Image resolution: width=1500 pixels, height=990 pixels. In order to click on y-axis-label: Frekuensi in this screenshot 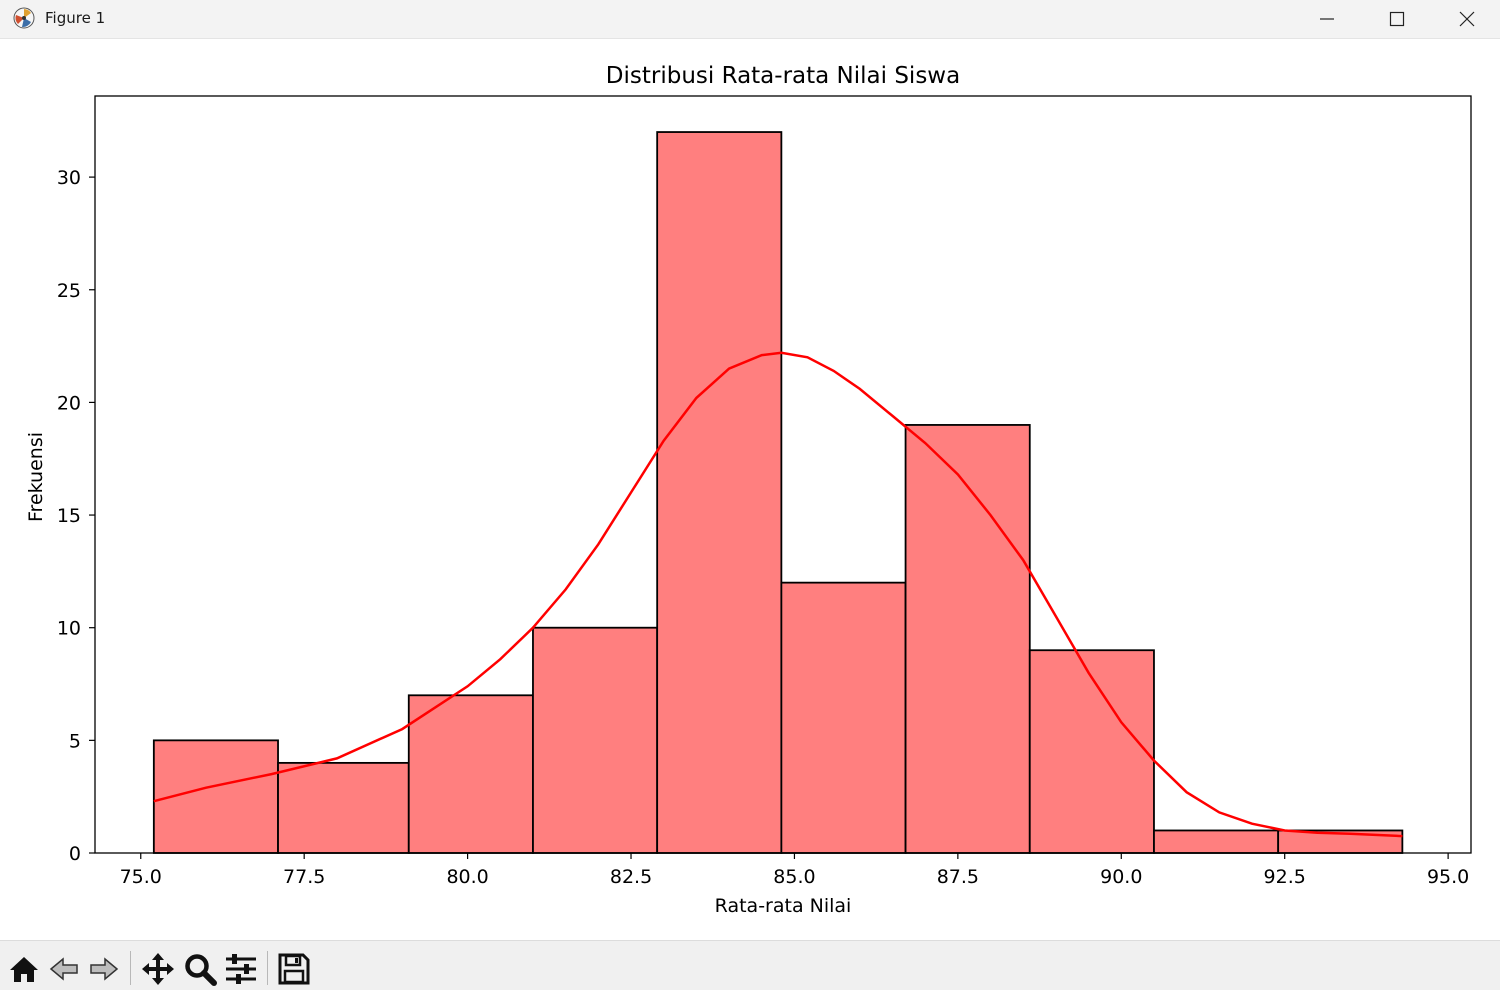, I will do `click(36, 477)`.